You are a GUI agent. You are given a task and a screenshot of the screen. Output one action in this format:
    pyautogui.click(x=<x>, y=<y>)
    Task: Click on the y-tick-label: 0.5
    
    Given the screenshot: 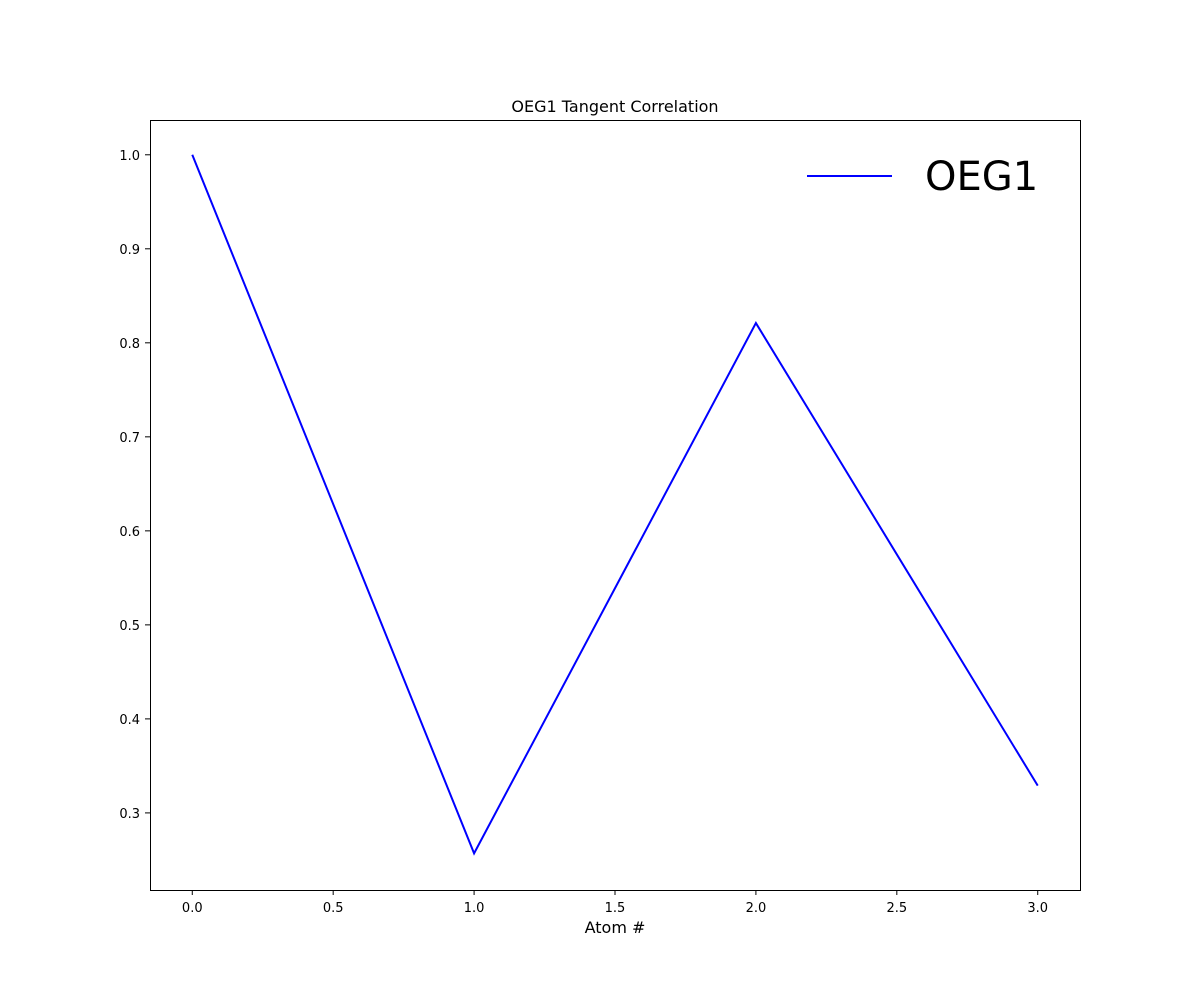 What is the action you would take?
    pyautogui.click(x=129, y=626)
    